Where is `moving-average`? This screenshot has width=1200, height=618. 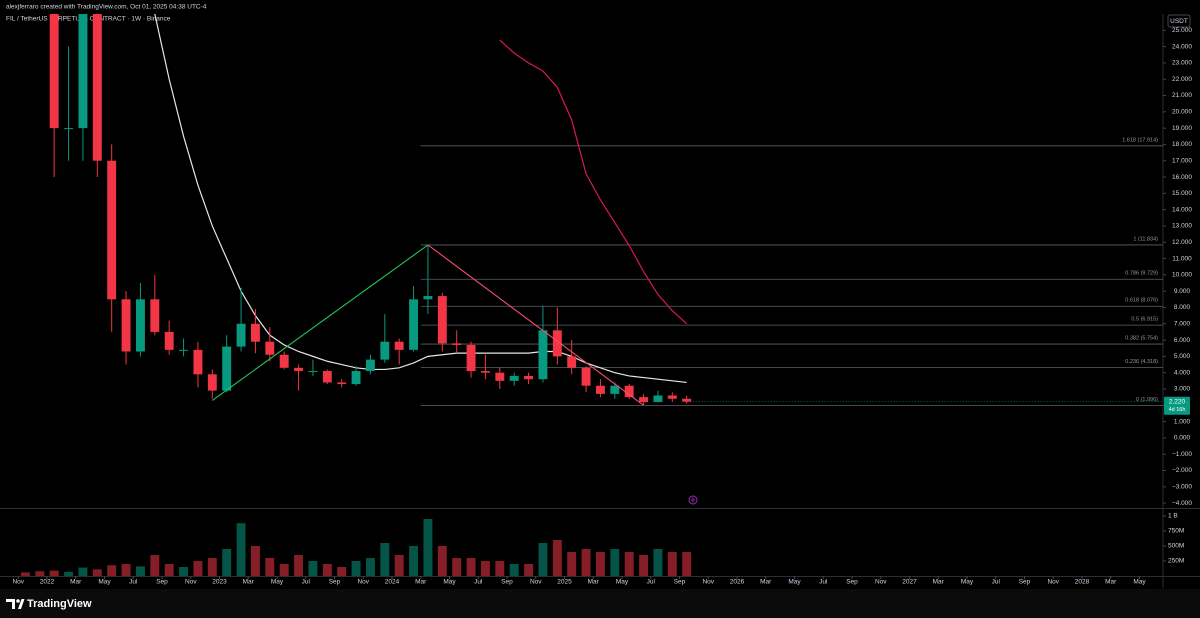 moving-average is located at coordinates (593, 182).